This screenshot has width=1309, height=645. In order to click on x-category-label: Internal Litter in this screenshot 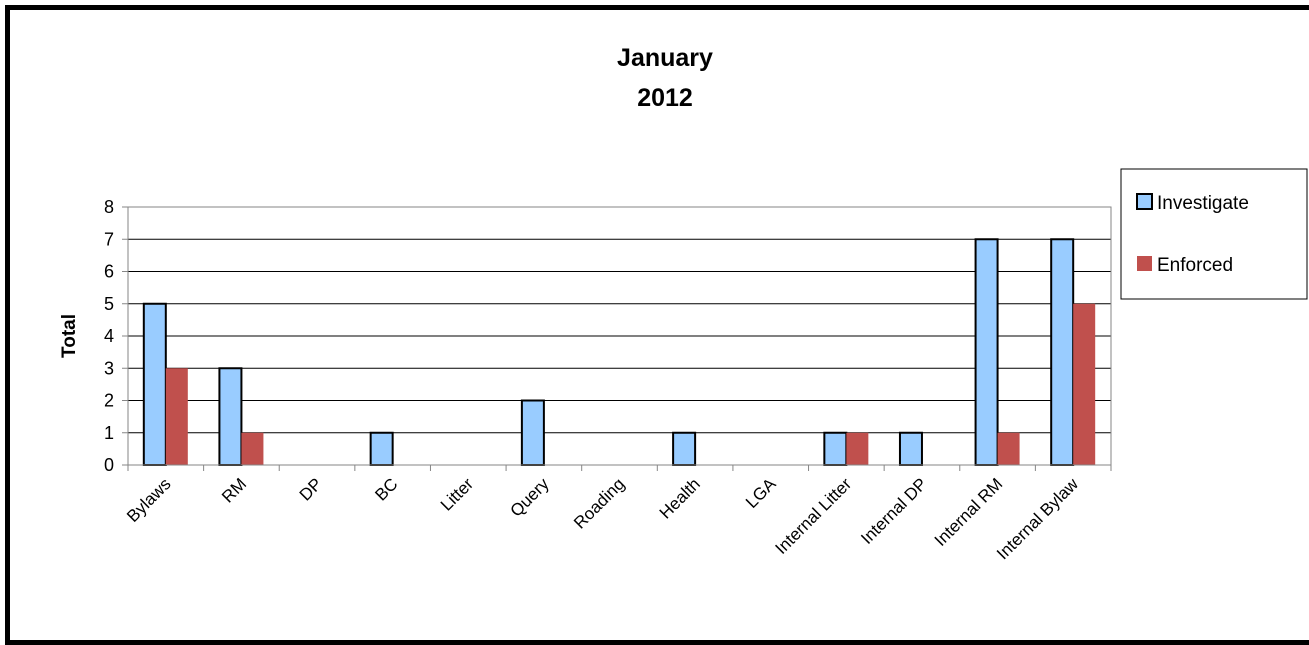, I will do `click(814, 516)`.